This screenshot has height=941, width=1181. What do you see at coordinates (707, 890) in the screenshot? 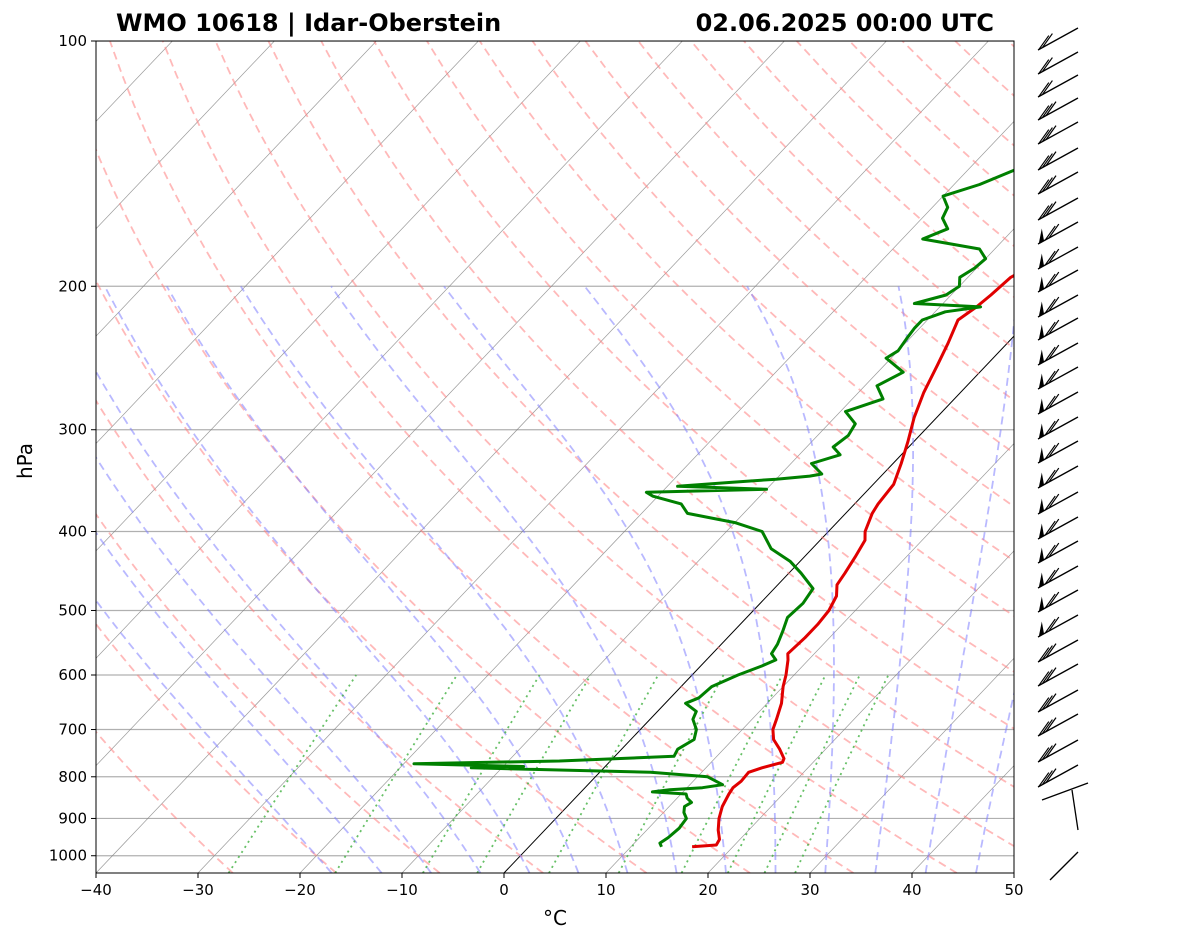
I see `x-tick-label: 20` at bounding box center [707, 890].